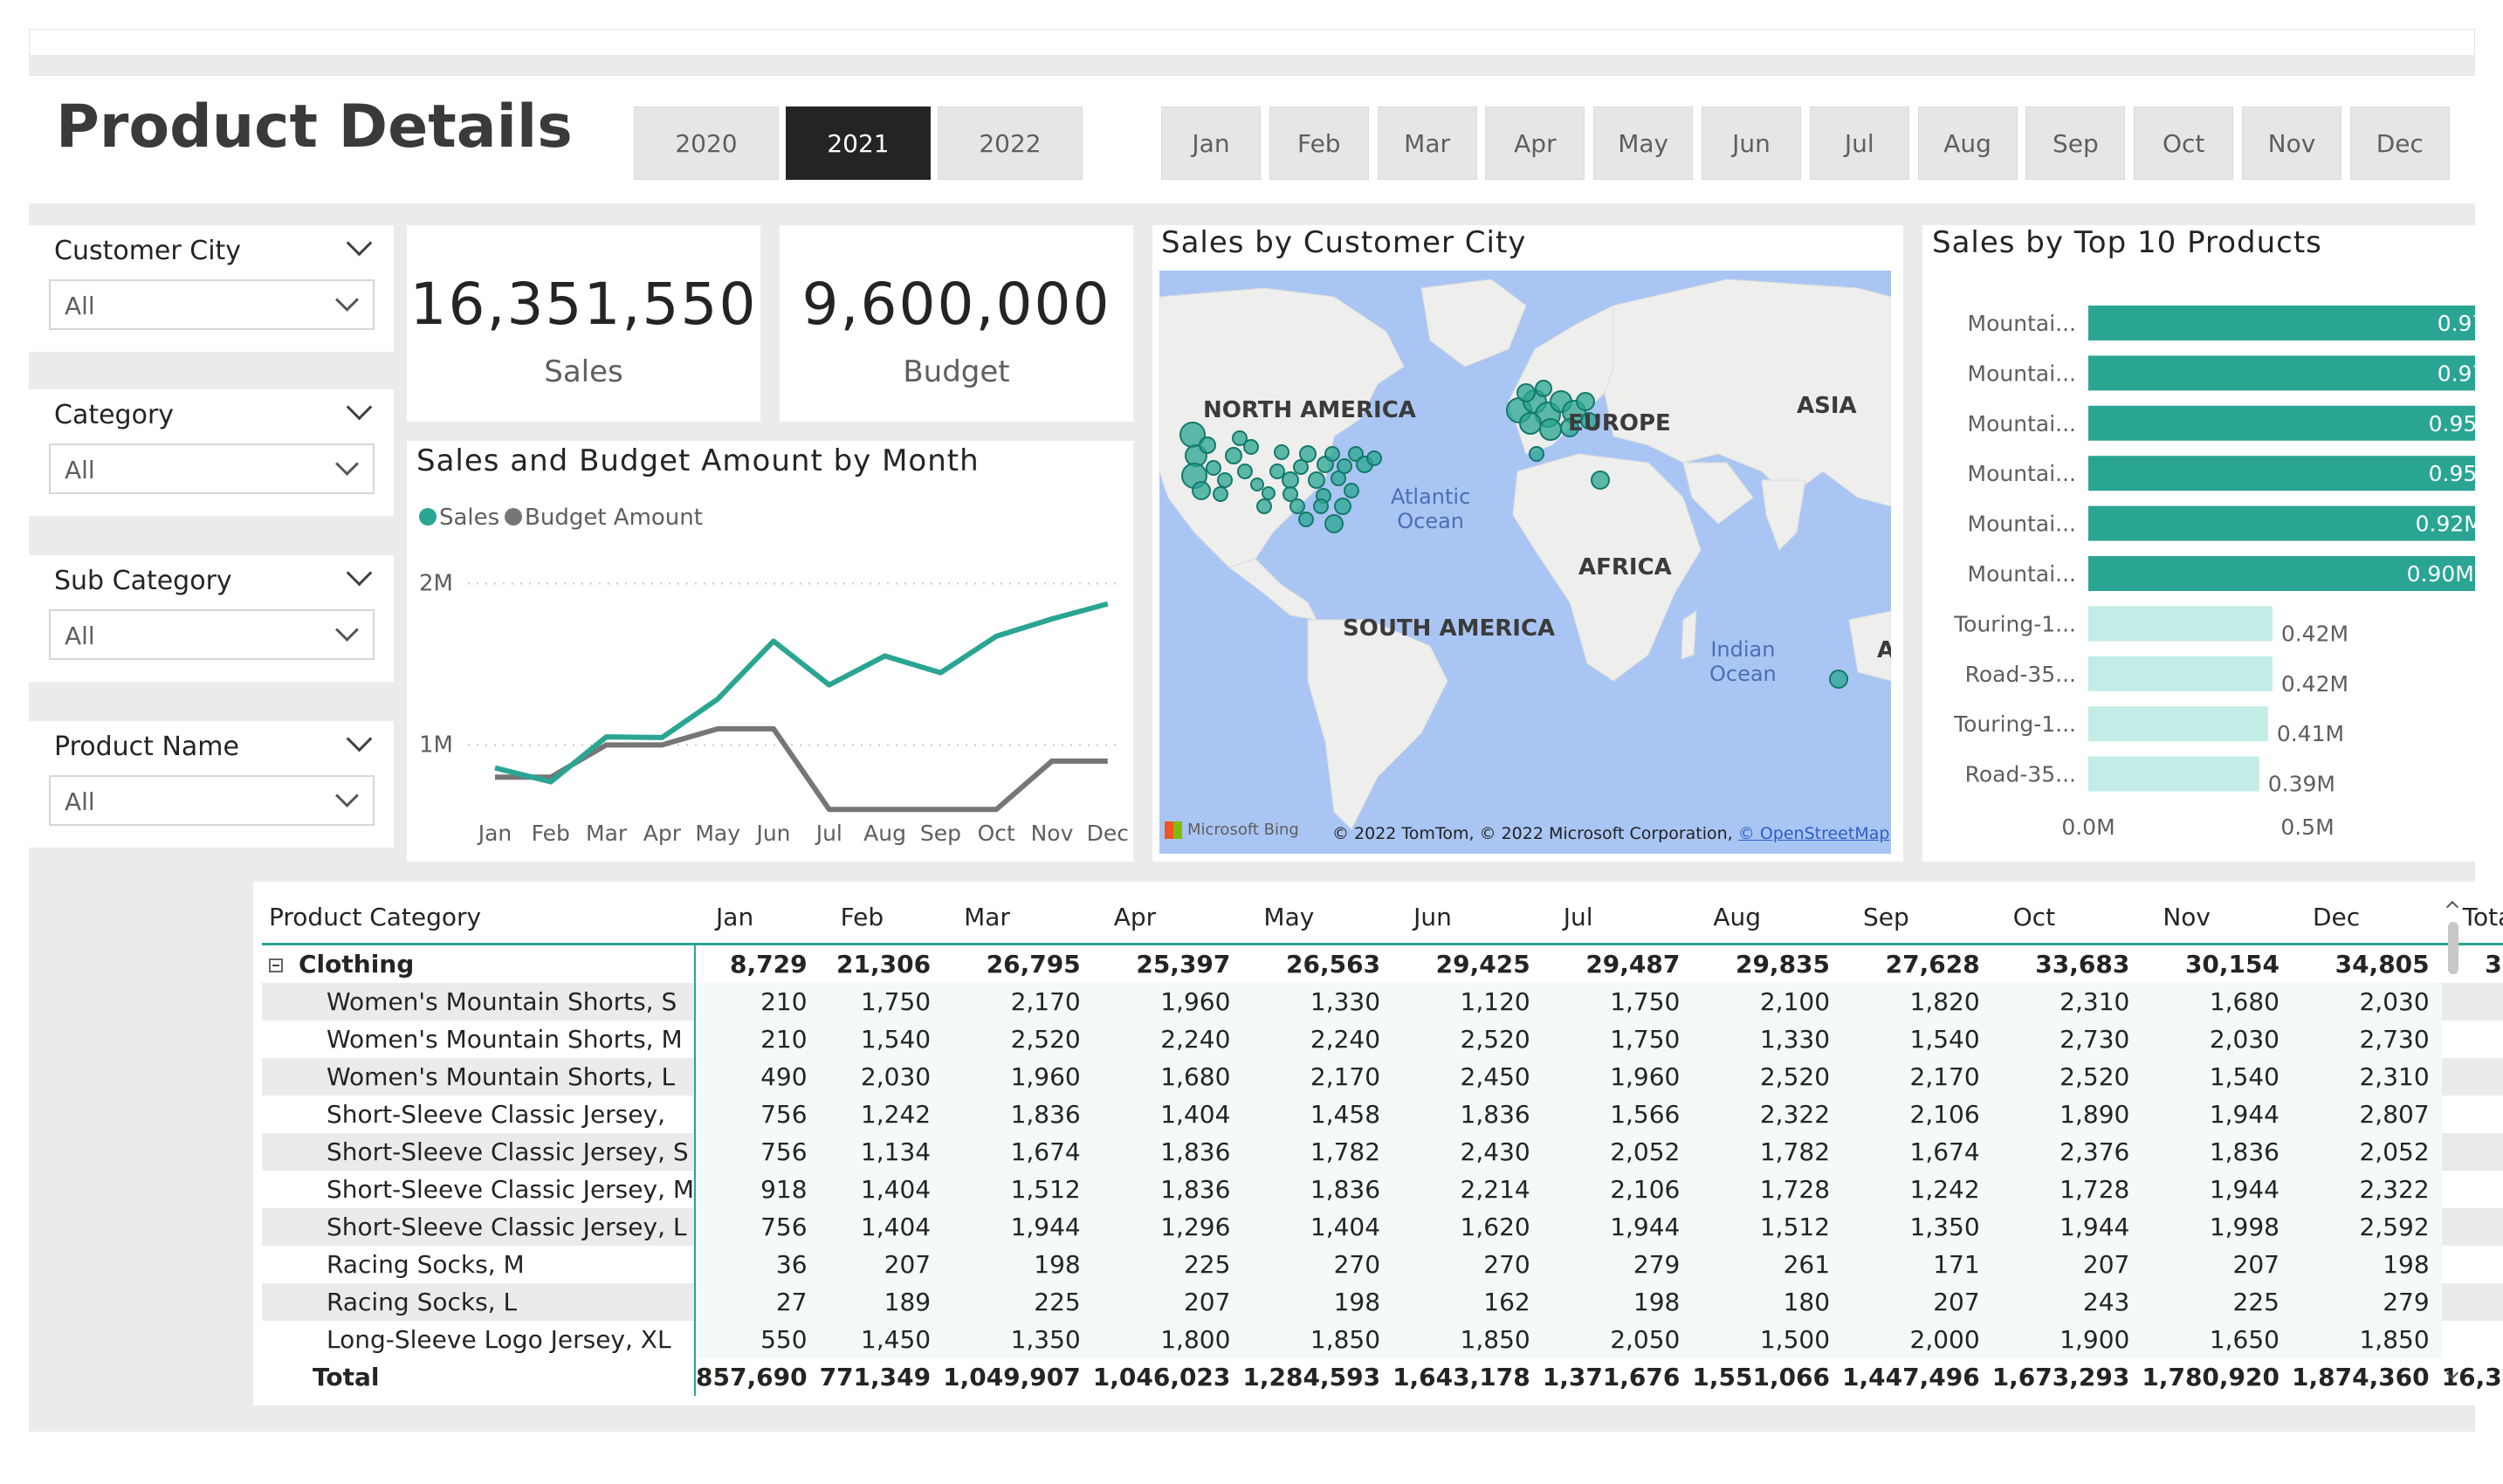 The image size is (2503, 1484). What do you see at coordinates (2472, 1377) in the screenshot?
I see `total-value: 16,351,550` at bounding box center [2472, 1377].